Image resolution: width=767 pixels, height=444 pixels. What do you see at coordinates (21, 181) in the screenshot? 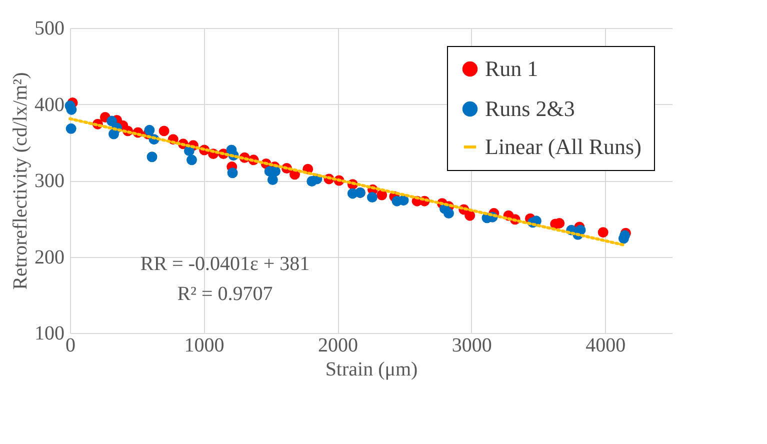
I see `y-axis-title: Retroreflectivity (cd/lx/m²)` at bounding box center [21, 181].